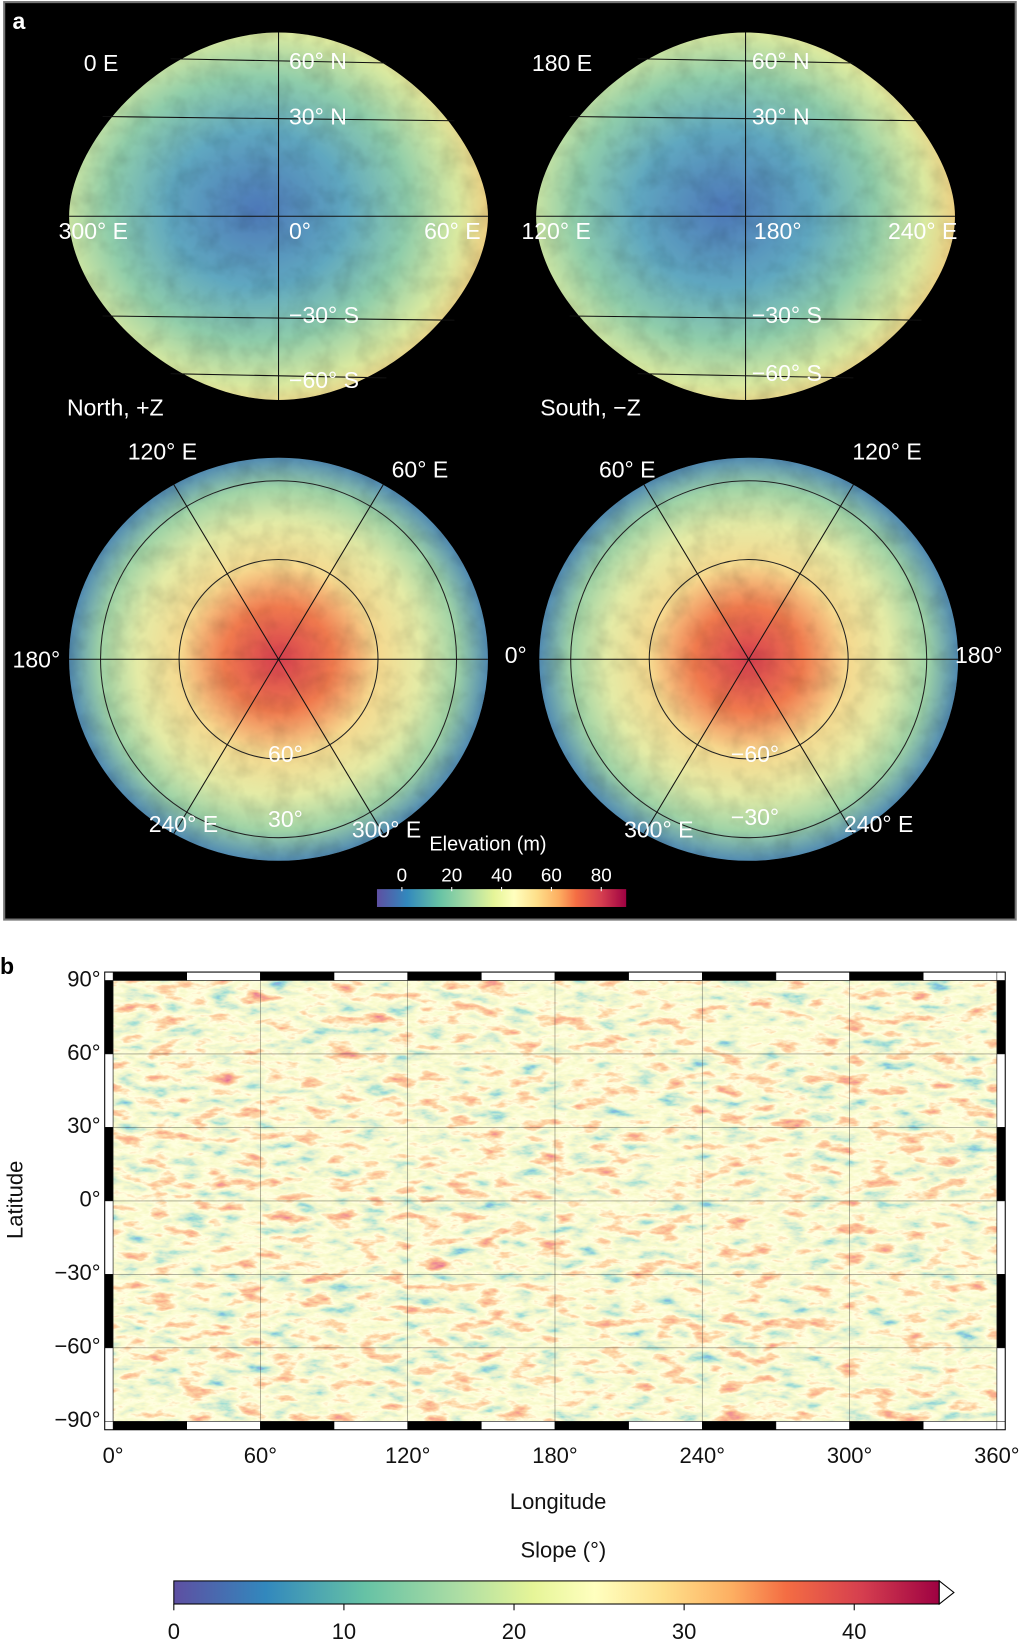  Describe the element at coordinates (407, 1455) in the screenshot. I see `x-tick-label: 120°` at that location.